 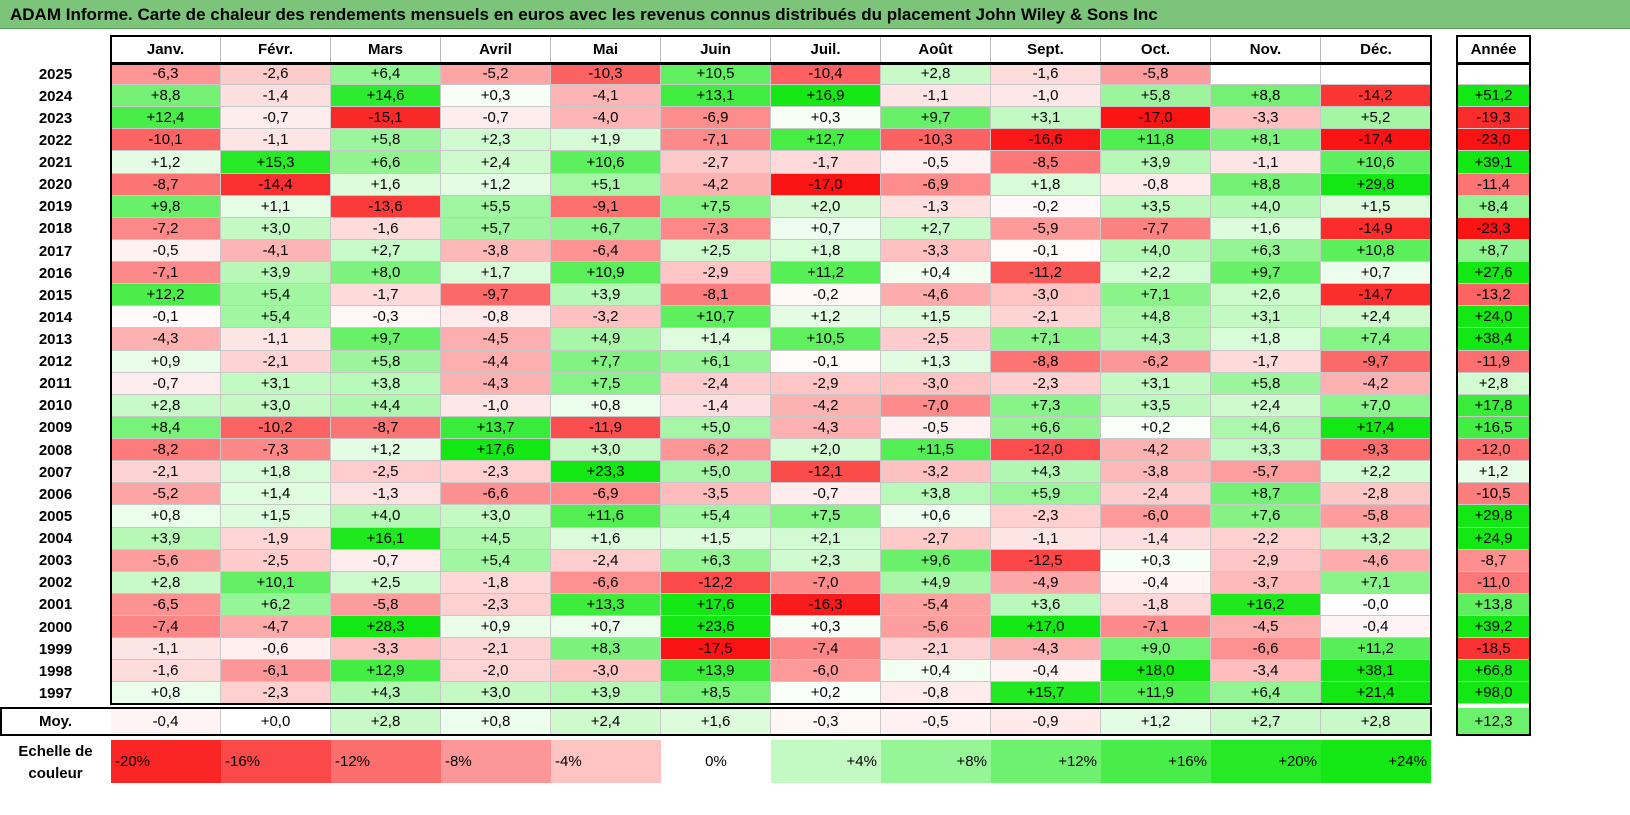 What do you see at coordinates (826, 516) in the screenshot?
I see `heatmap-cell: +7,5` at bounding box center [826, 516].